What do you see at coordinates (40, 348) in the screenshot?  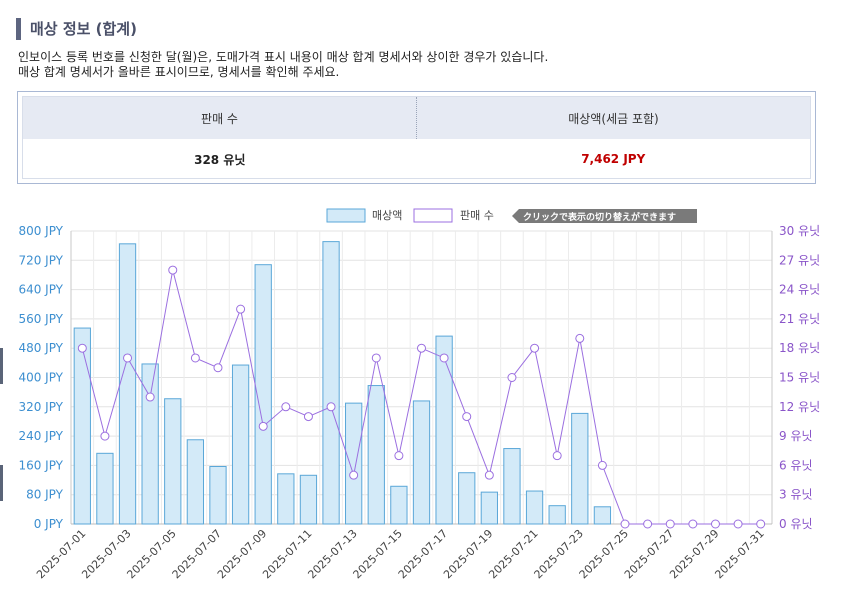 I see `left-tick-label: 480 JPY` at bounding box center [40, 348].